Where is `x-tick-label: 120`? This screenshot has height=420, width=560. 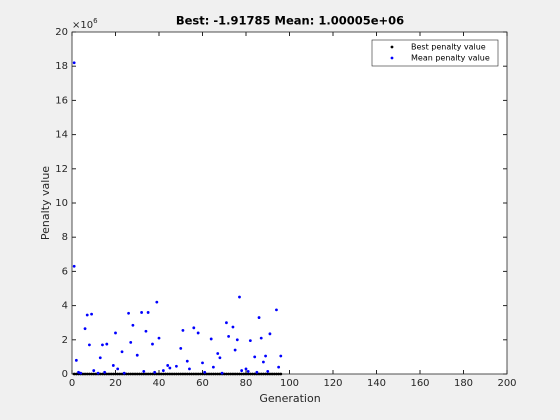
x-tick-label: 120 is located at coordinates (332, 383).